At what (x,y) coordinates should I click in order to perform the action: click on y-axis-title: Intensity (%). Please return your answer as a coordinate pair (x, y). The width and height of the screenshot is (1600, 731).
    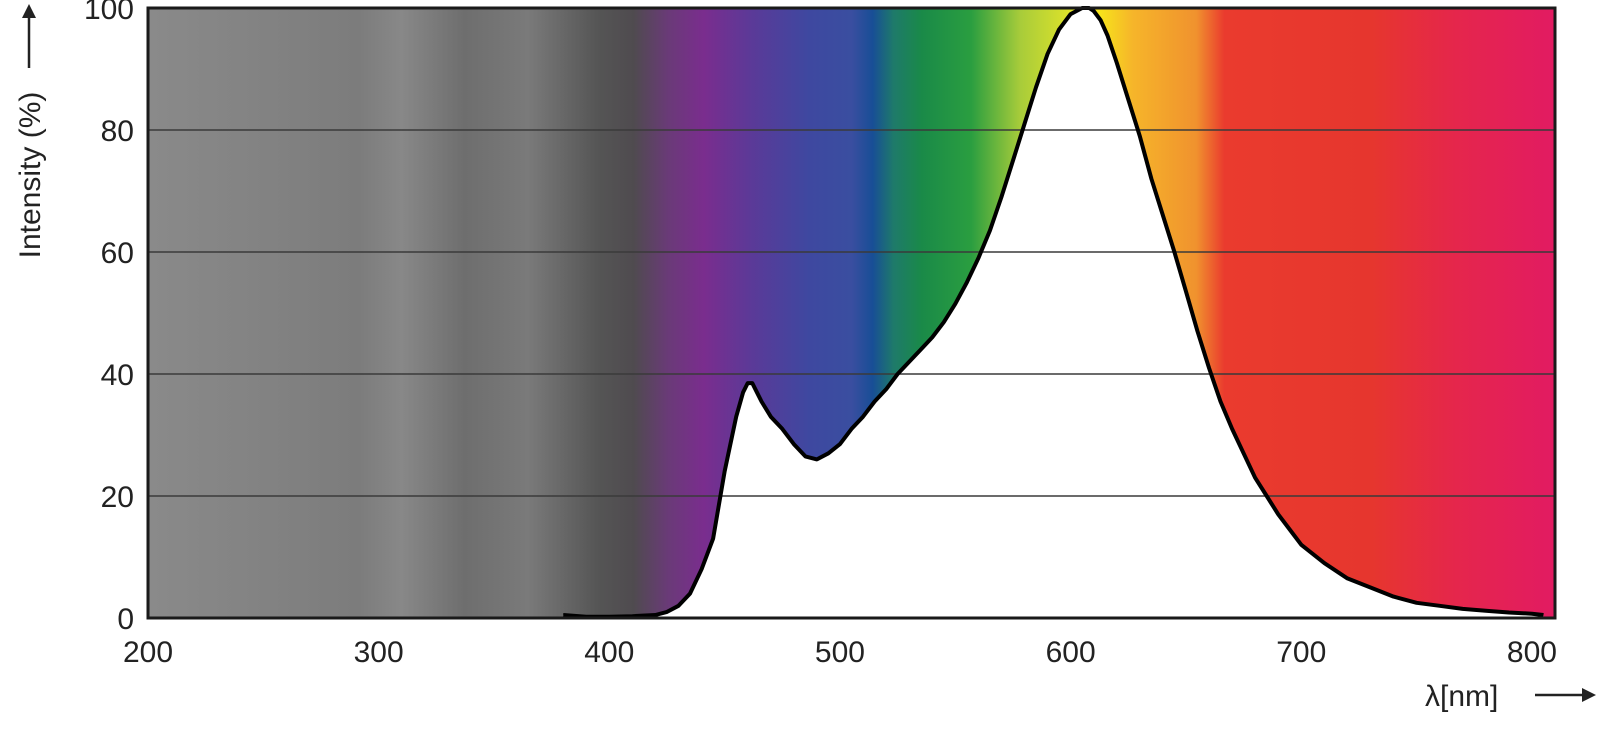
    Looking at the image, I should click on (30, 175).